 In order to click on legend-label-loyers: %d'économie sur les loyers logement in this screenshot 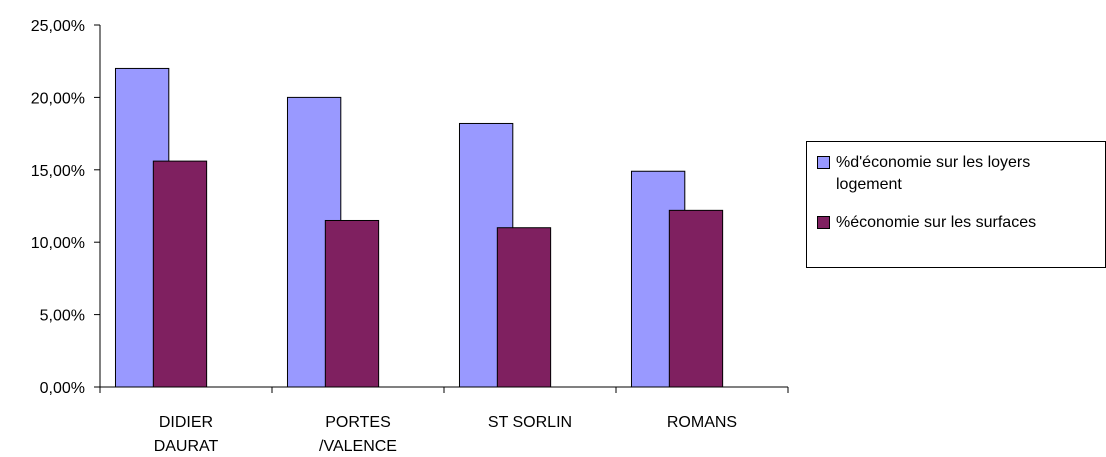, I will do `click(933, 173)`.